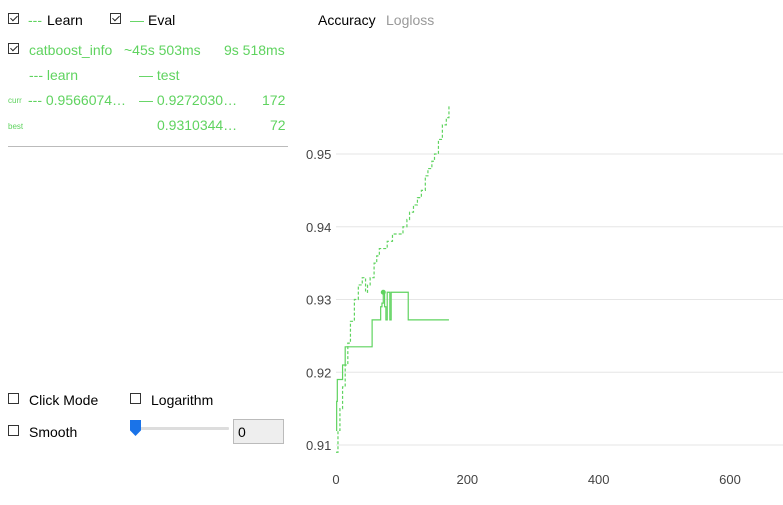  Describe the element at coordinates (182, 400) in the screenshot. I see `logarithm-label: Logarithm` at that location.